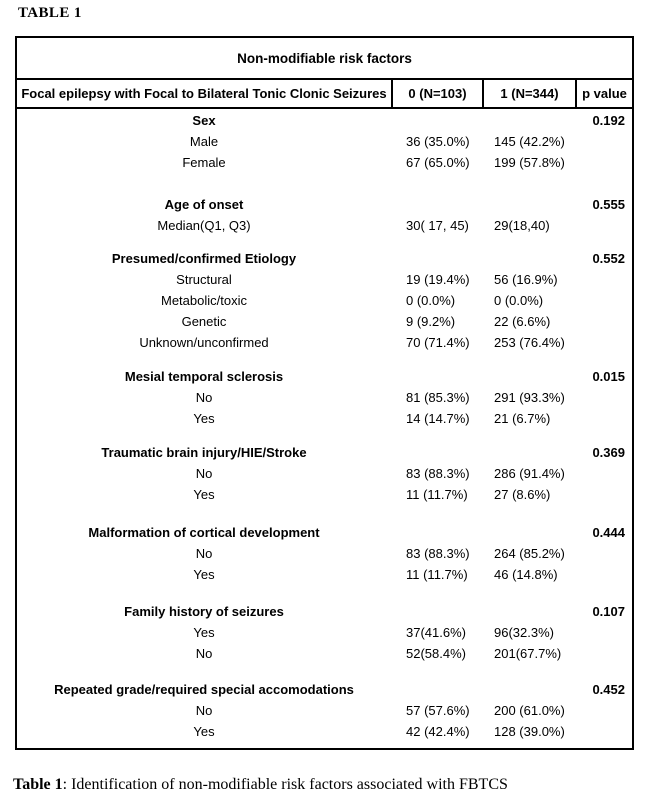 This screenshot has height=810, width=648. Describe the element at coordinates (438, 397) in the screenshot. I see `value-group0: 81 (85.3%)` at that location.